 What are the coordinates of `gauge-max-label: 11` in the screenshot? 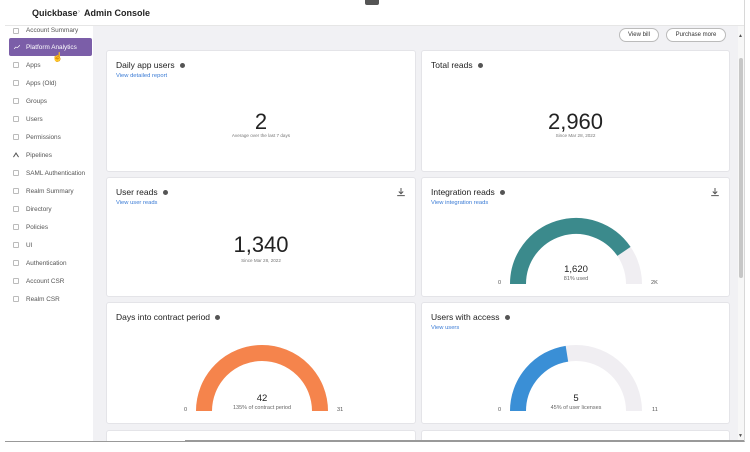 It's located at (655, 410).